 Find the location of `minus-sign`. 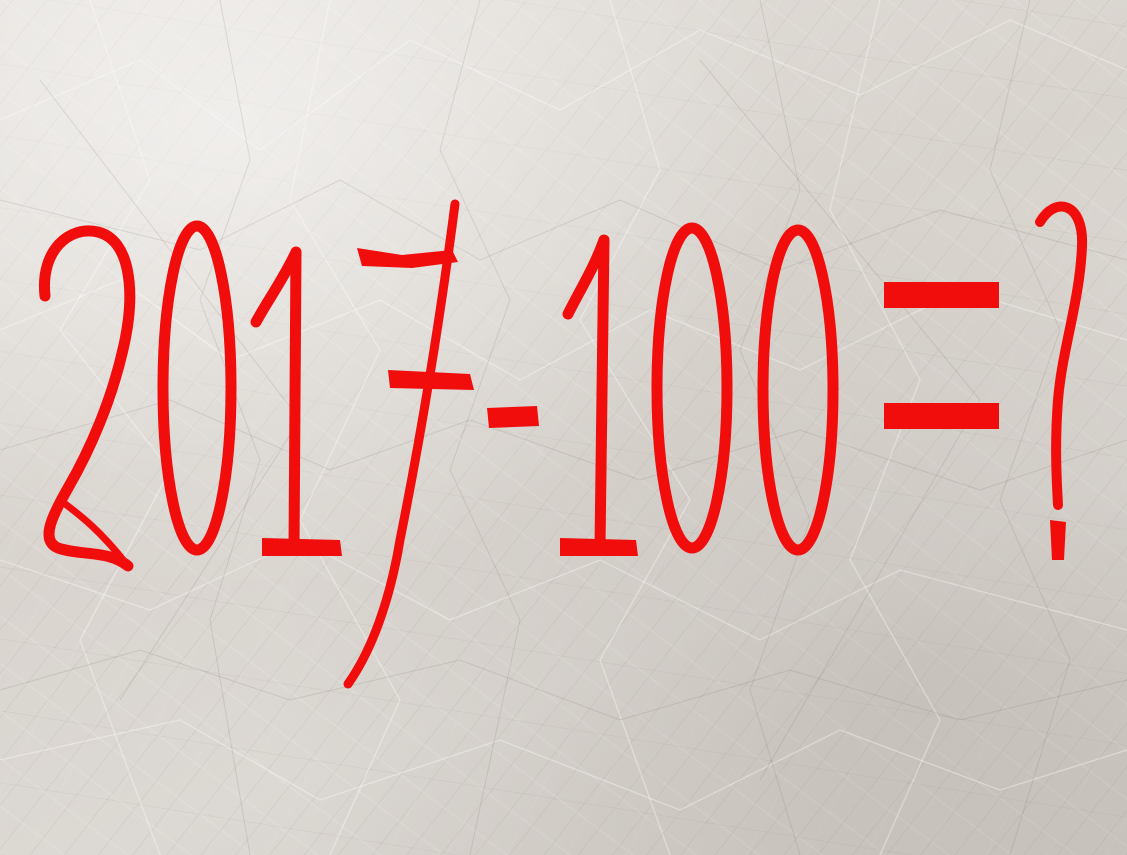

minus-sign is located at coordinates (513, 417).